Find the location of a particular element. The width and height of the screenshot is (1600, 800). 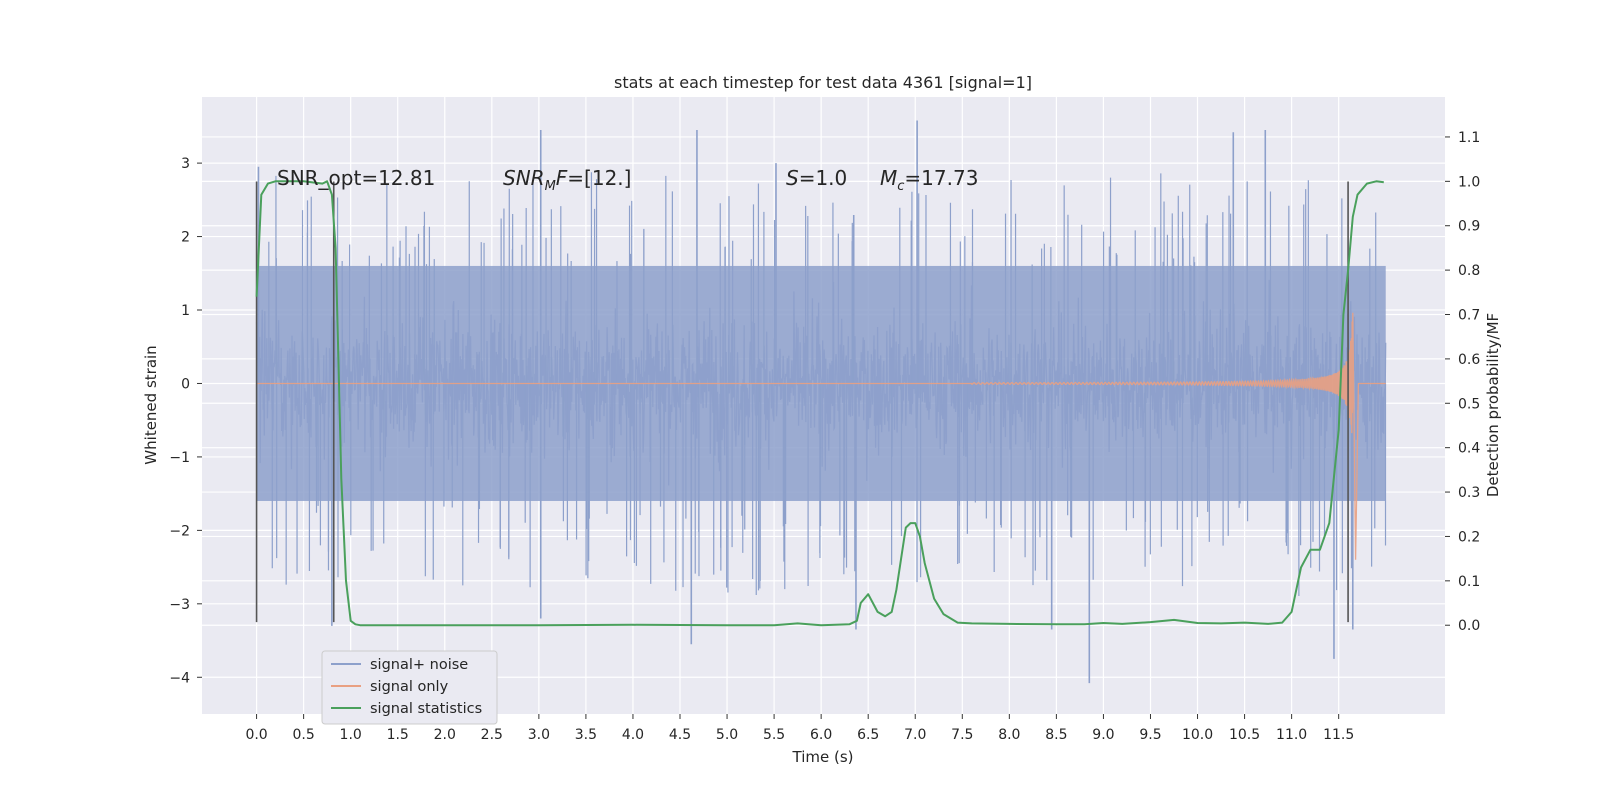

y-left-tick-label: 3 is located at coordinates (185, 164).